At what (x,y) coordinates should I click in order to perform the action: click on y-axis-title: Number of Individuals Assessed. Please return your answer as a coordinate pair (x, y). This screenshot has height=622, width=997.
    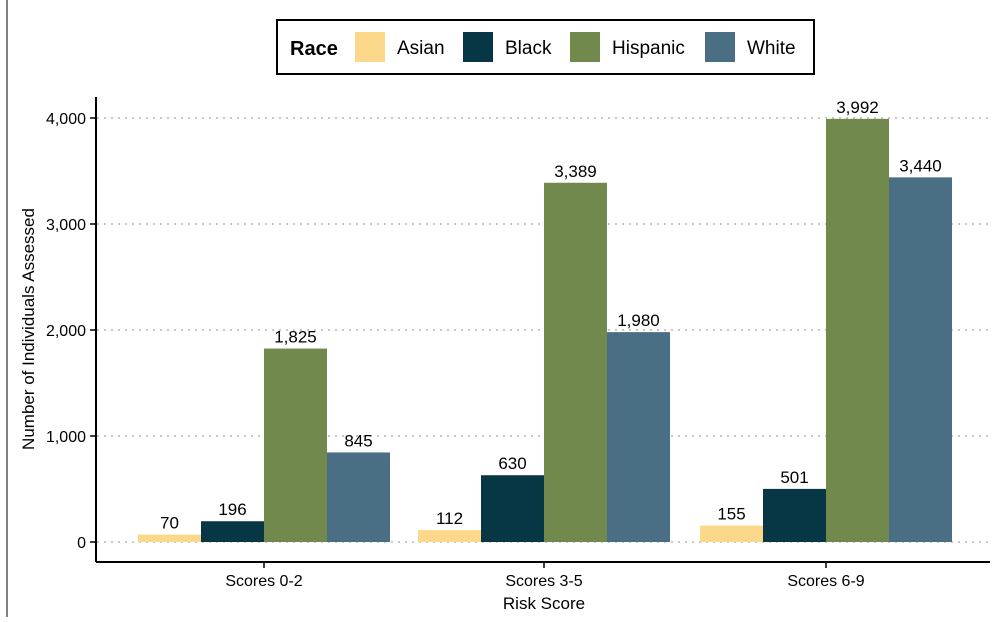
    Looking at the image, I should click on (28, 329).